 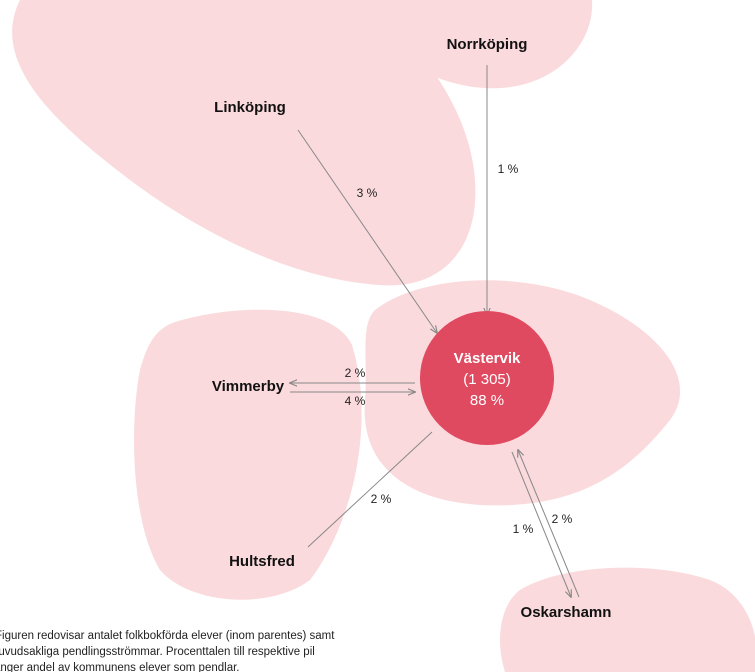 I want to click on center-count: (1 305), so click(x=487, y=379).